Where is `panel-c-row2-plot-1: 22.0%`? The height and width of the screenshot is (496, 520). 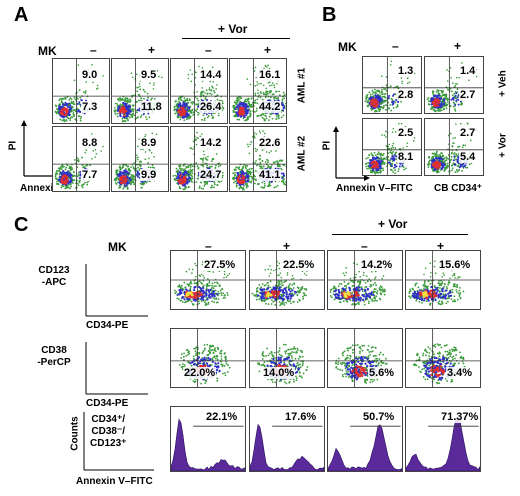
panel-c-row2-plot-1: 22.0% is located at coordinates (208, 358).